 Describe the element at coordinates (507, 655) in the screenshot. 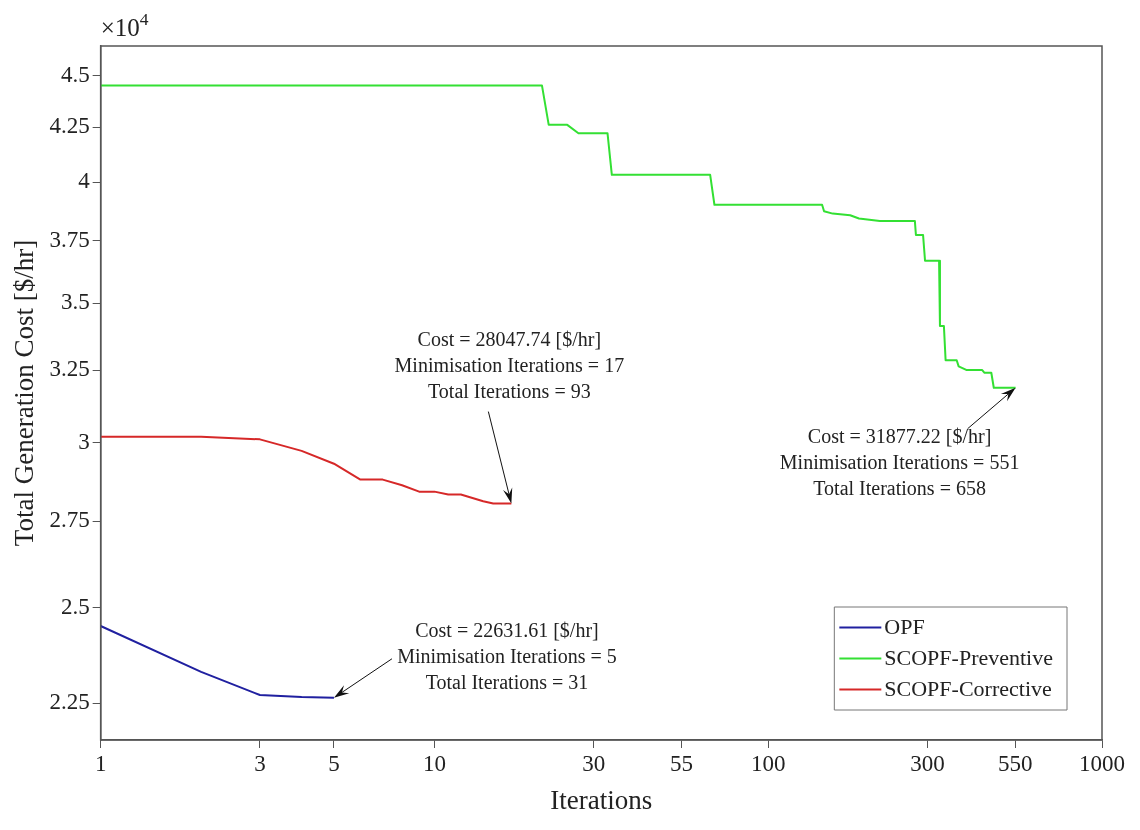

I see `annotation: Cost = 22631.61 [$/hr] Minimisation Iterations = 5 Total Iterations = 31` at that location.